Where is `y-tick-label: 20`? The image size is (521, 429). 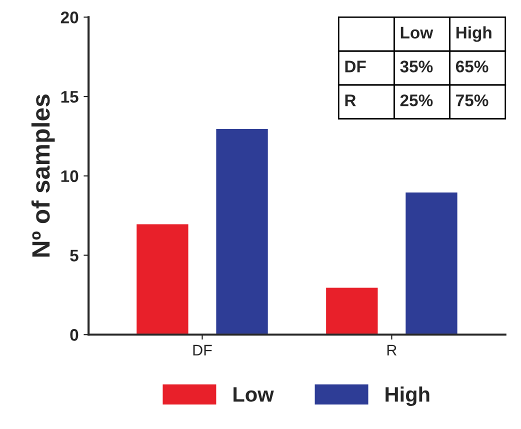
y-tick-label: 20 is located at coordinates (69, 18).